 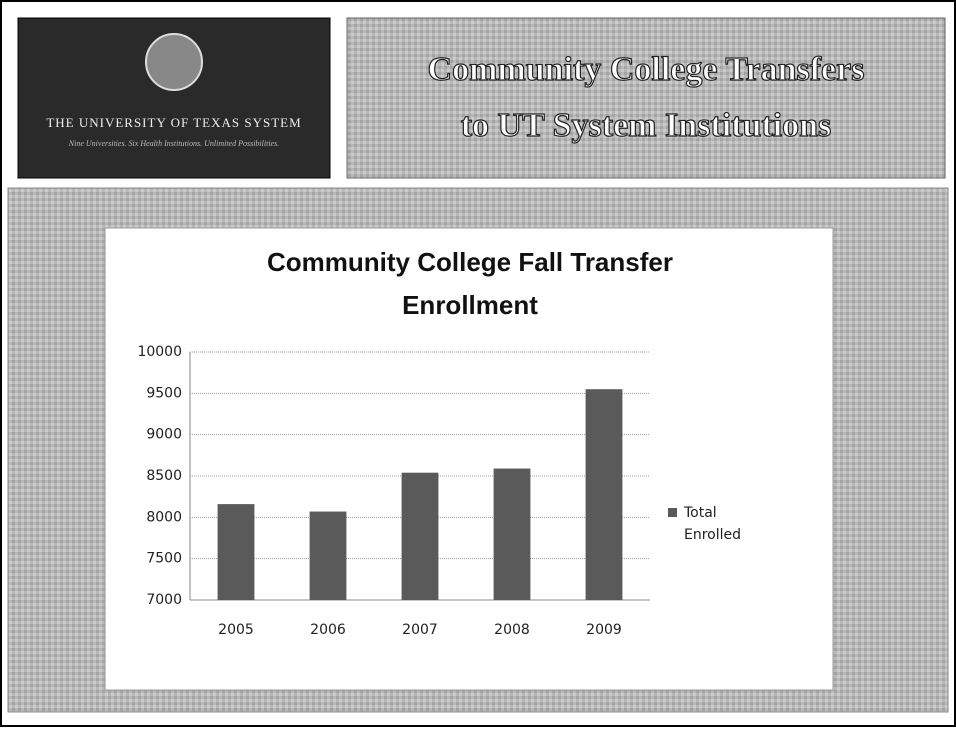 What do you see at coordinates (646, 125) in the screenshot?
I see `slide-title: to UT System Institutions` at bounding box center [646, 125].